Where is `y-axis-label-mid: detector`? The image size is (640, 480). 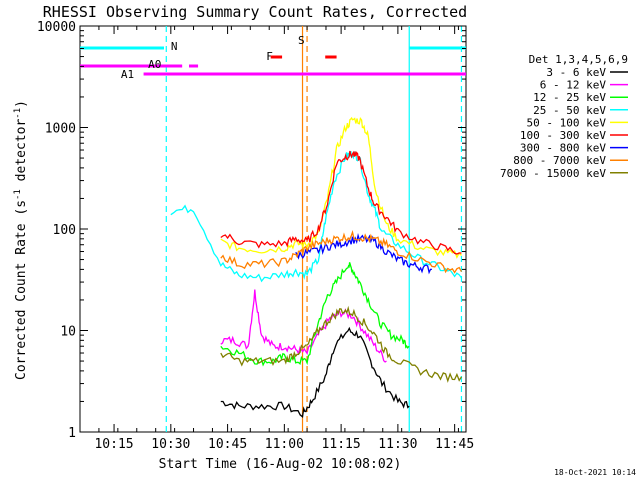 y-axis-label-mid: detector is located at coordinates (21, 154).